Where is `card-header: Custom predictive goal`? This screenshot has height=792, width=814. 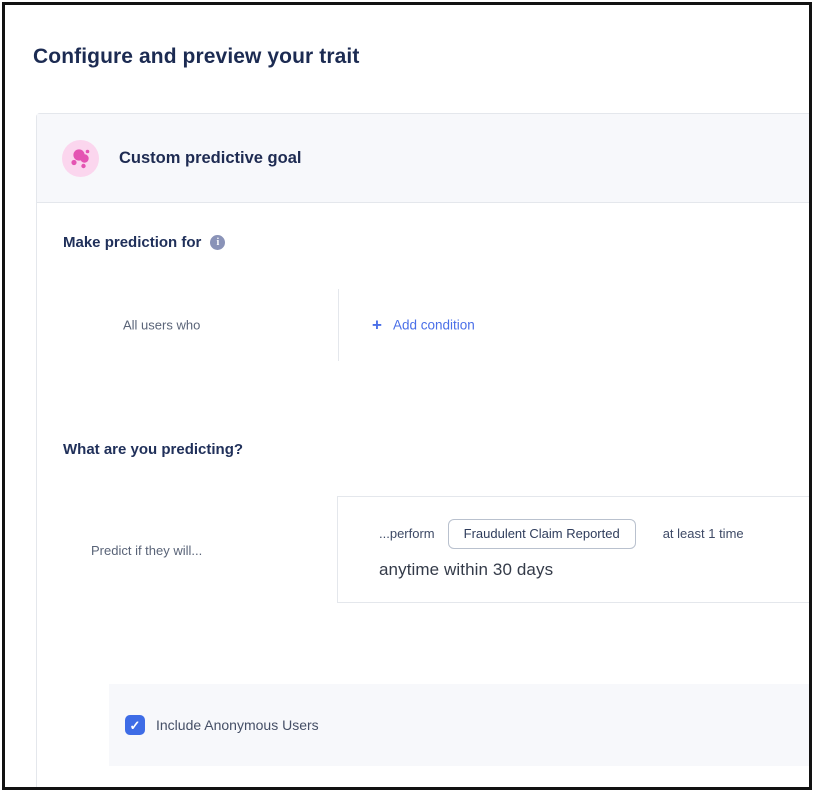 card-header: Custom predictive goal is located at coordinates (423, 158).